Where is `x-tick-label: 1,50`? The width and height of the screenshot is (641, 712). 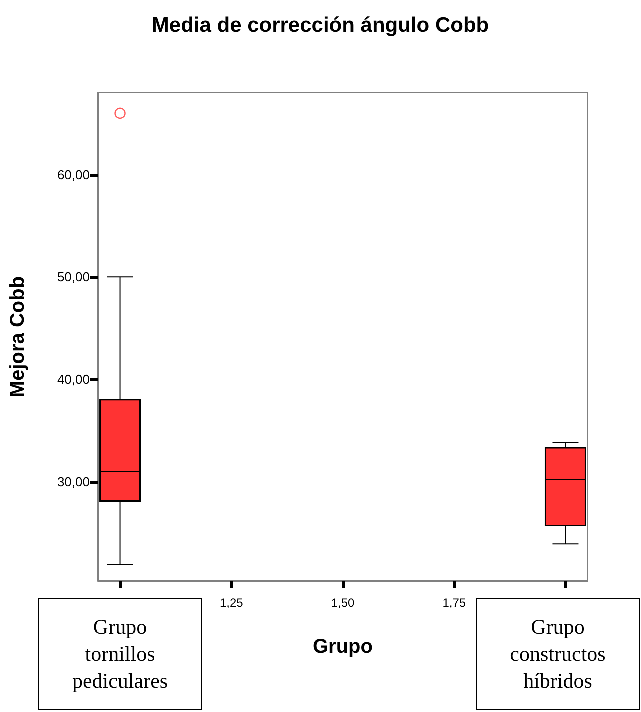
x-tick-label: 1,50 is located at coordinates (343, 603).